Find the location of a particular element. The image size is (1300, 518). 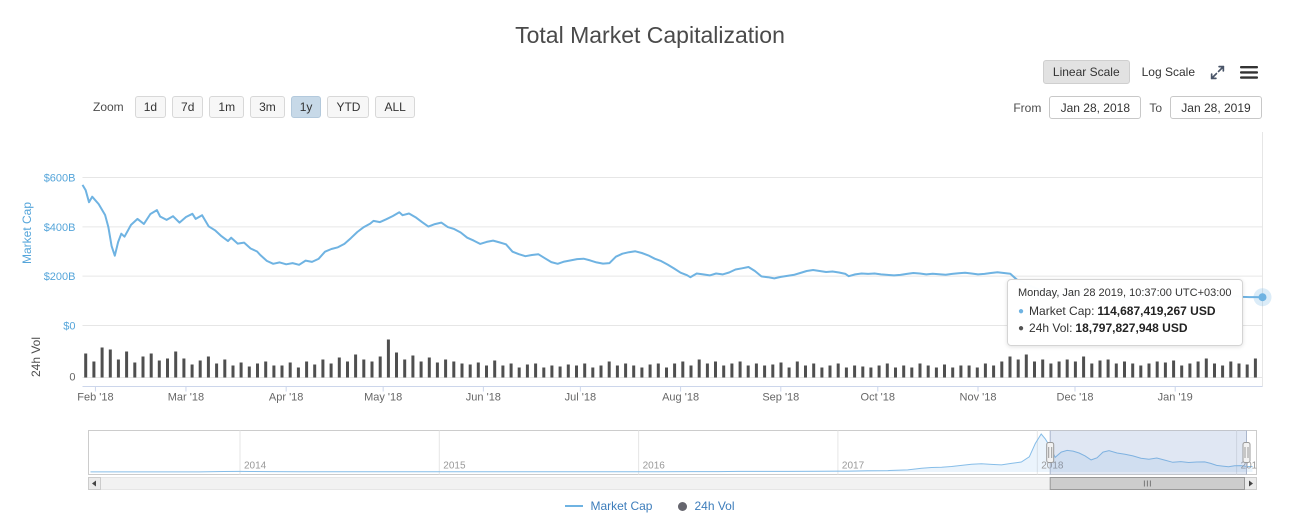

volume-axis-title: 24h Vol is located at coordinates (36, 357).